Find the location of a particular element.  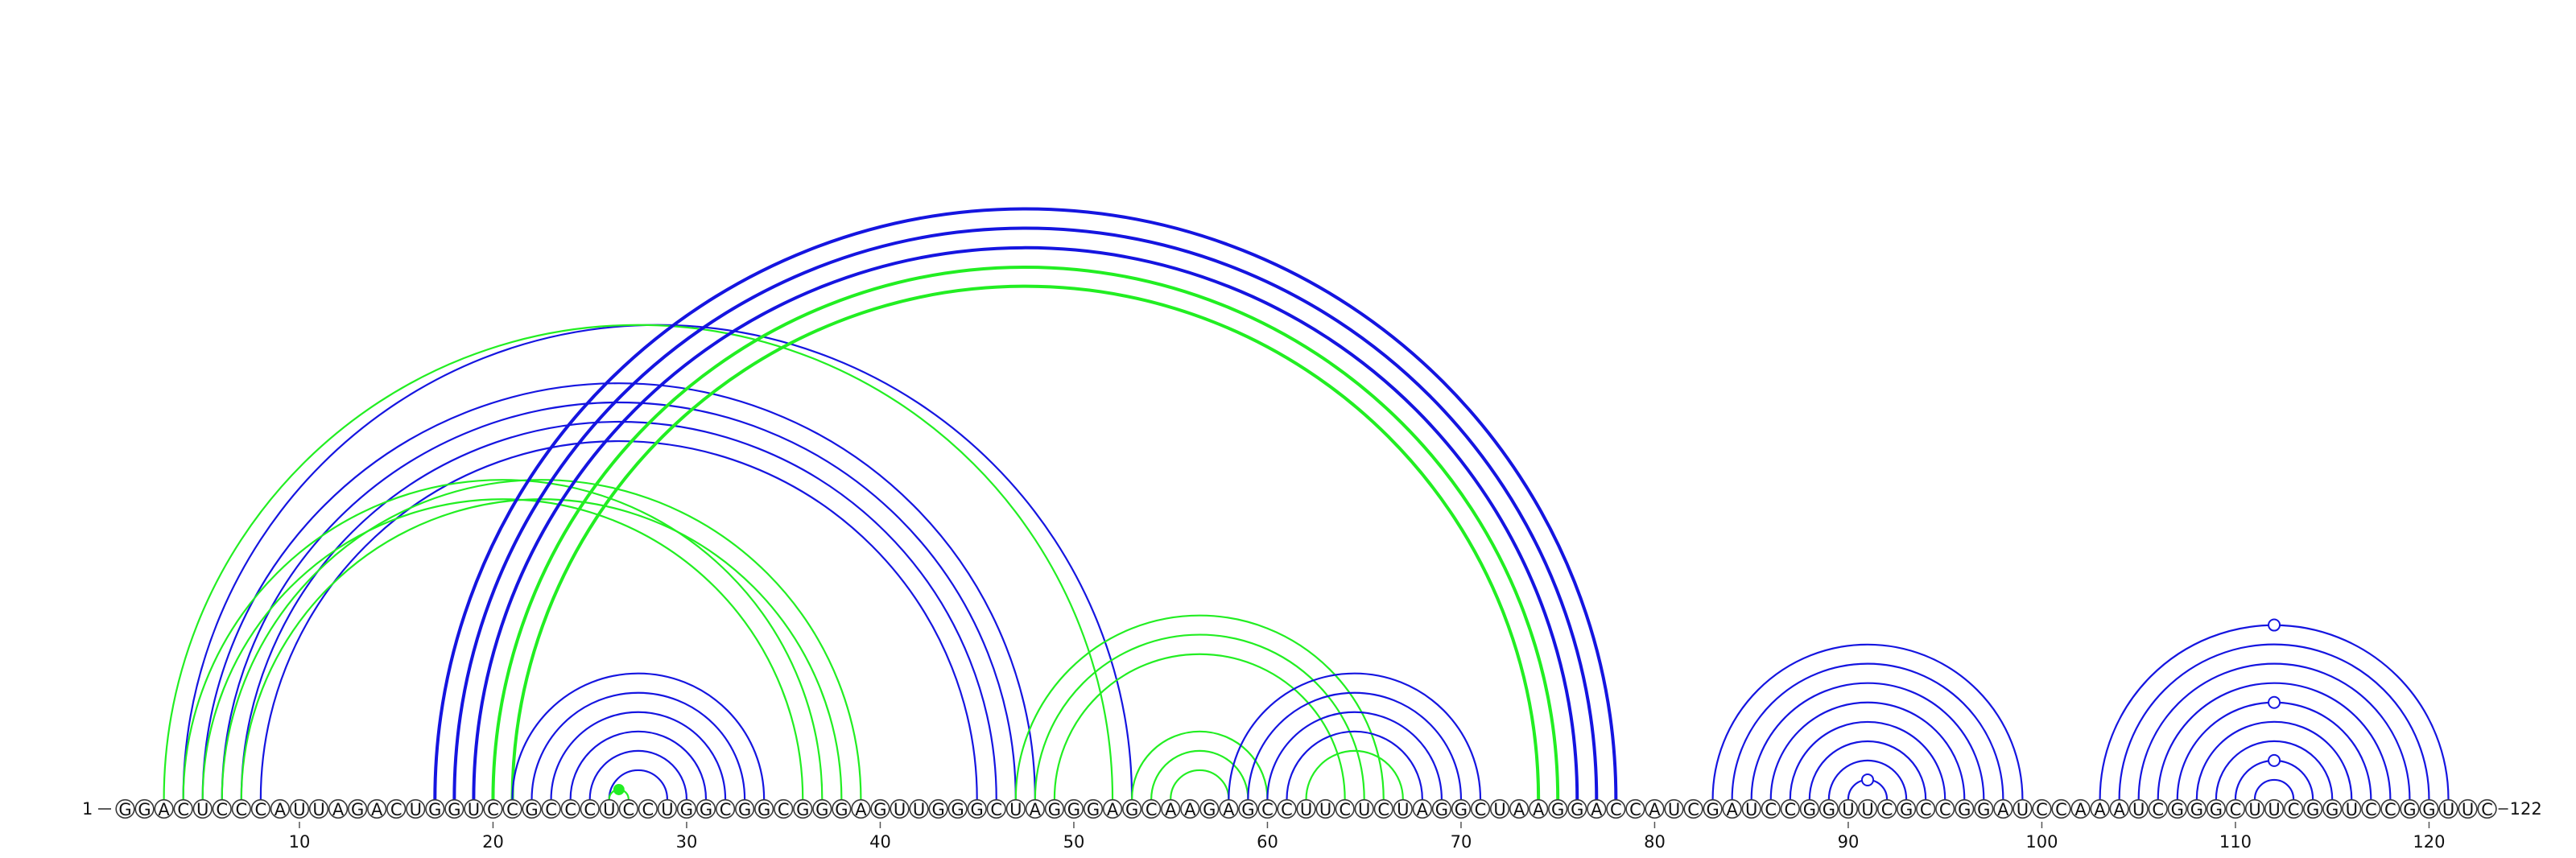

tick-label: 30 is located at coordinates (687, 842).